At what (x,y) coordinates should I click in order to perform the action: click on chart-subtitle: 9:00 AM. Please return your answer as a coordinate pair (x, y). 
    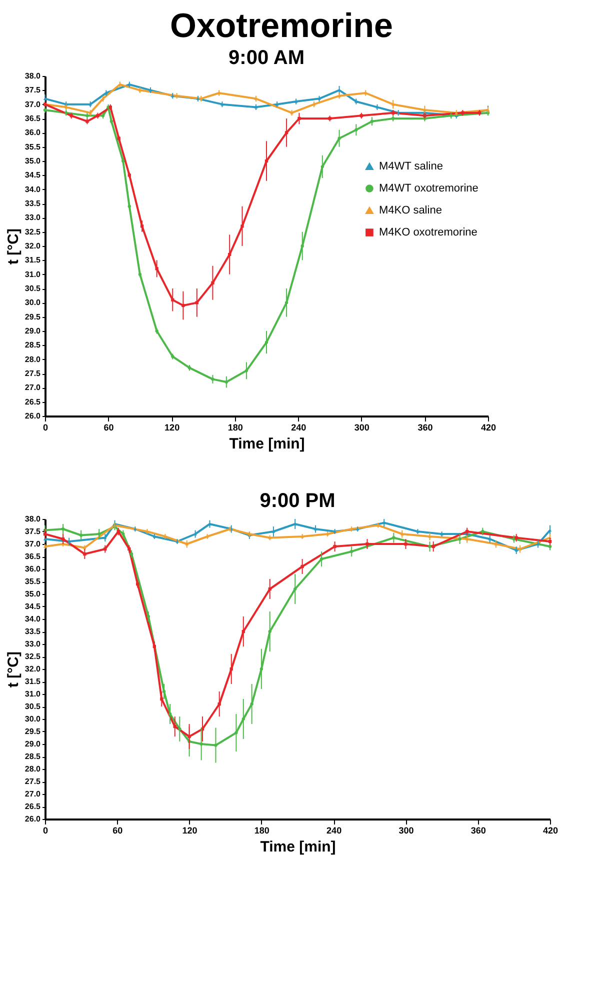
    Looking at the image, I should click on (266, 58).